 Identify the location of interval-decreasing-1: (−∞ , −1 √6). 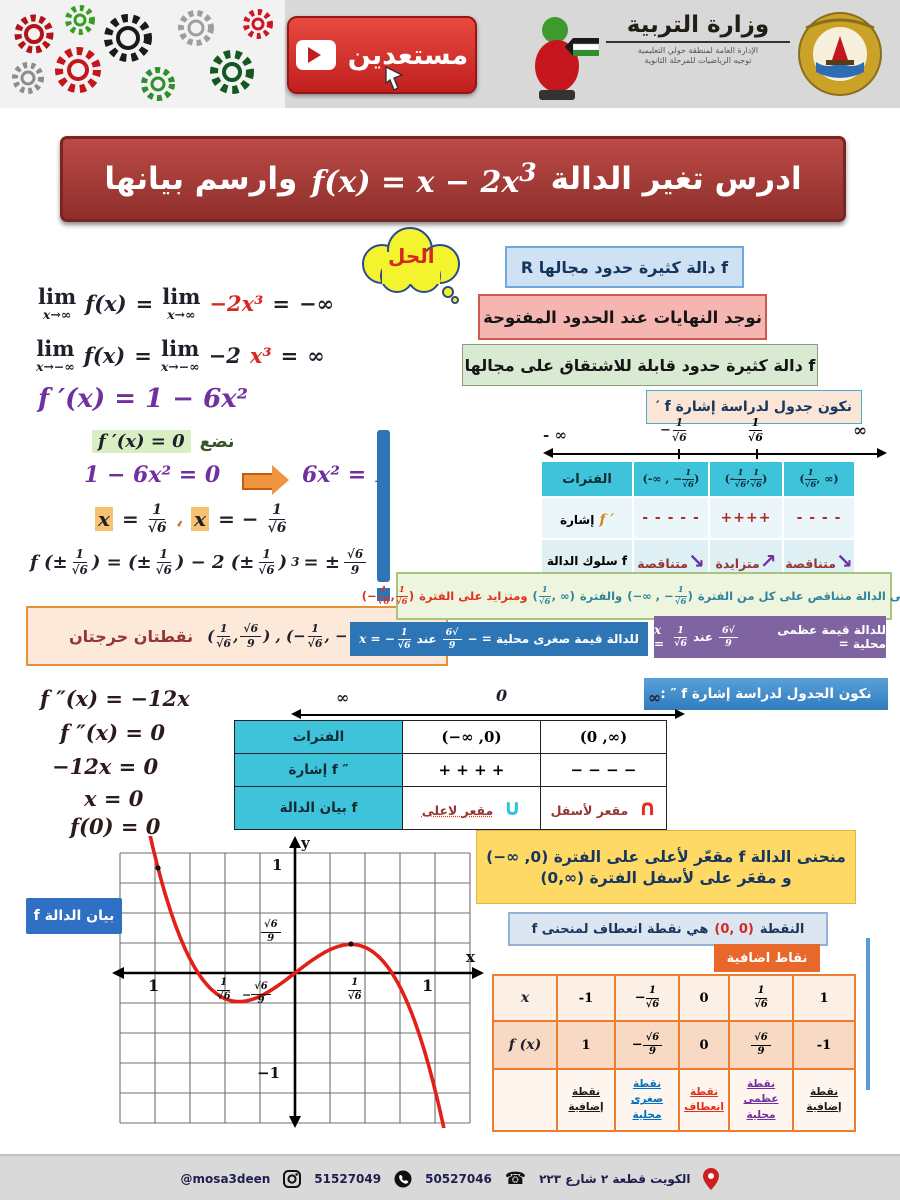
(660, 595).